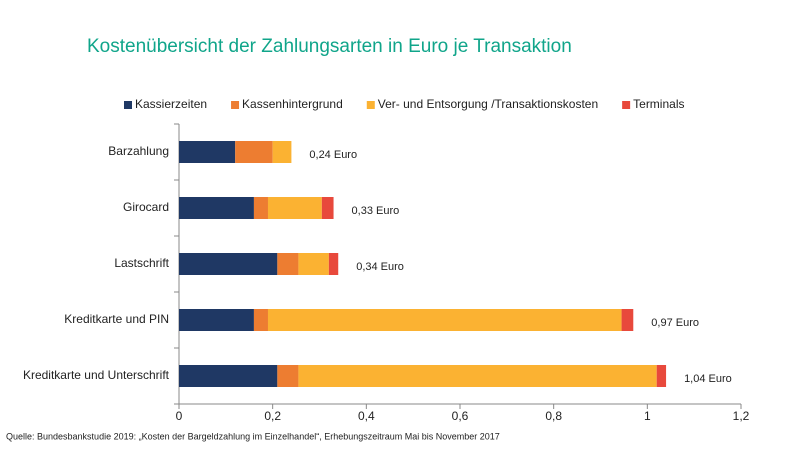  I want to click on category-label: Kreditkarte und PIN, so click(116, 319).